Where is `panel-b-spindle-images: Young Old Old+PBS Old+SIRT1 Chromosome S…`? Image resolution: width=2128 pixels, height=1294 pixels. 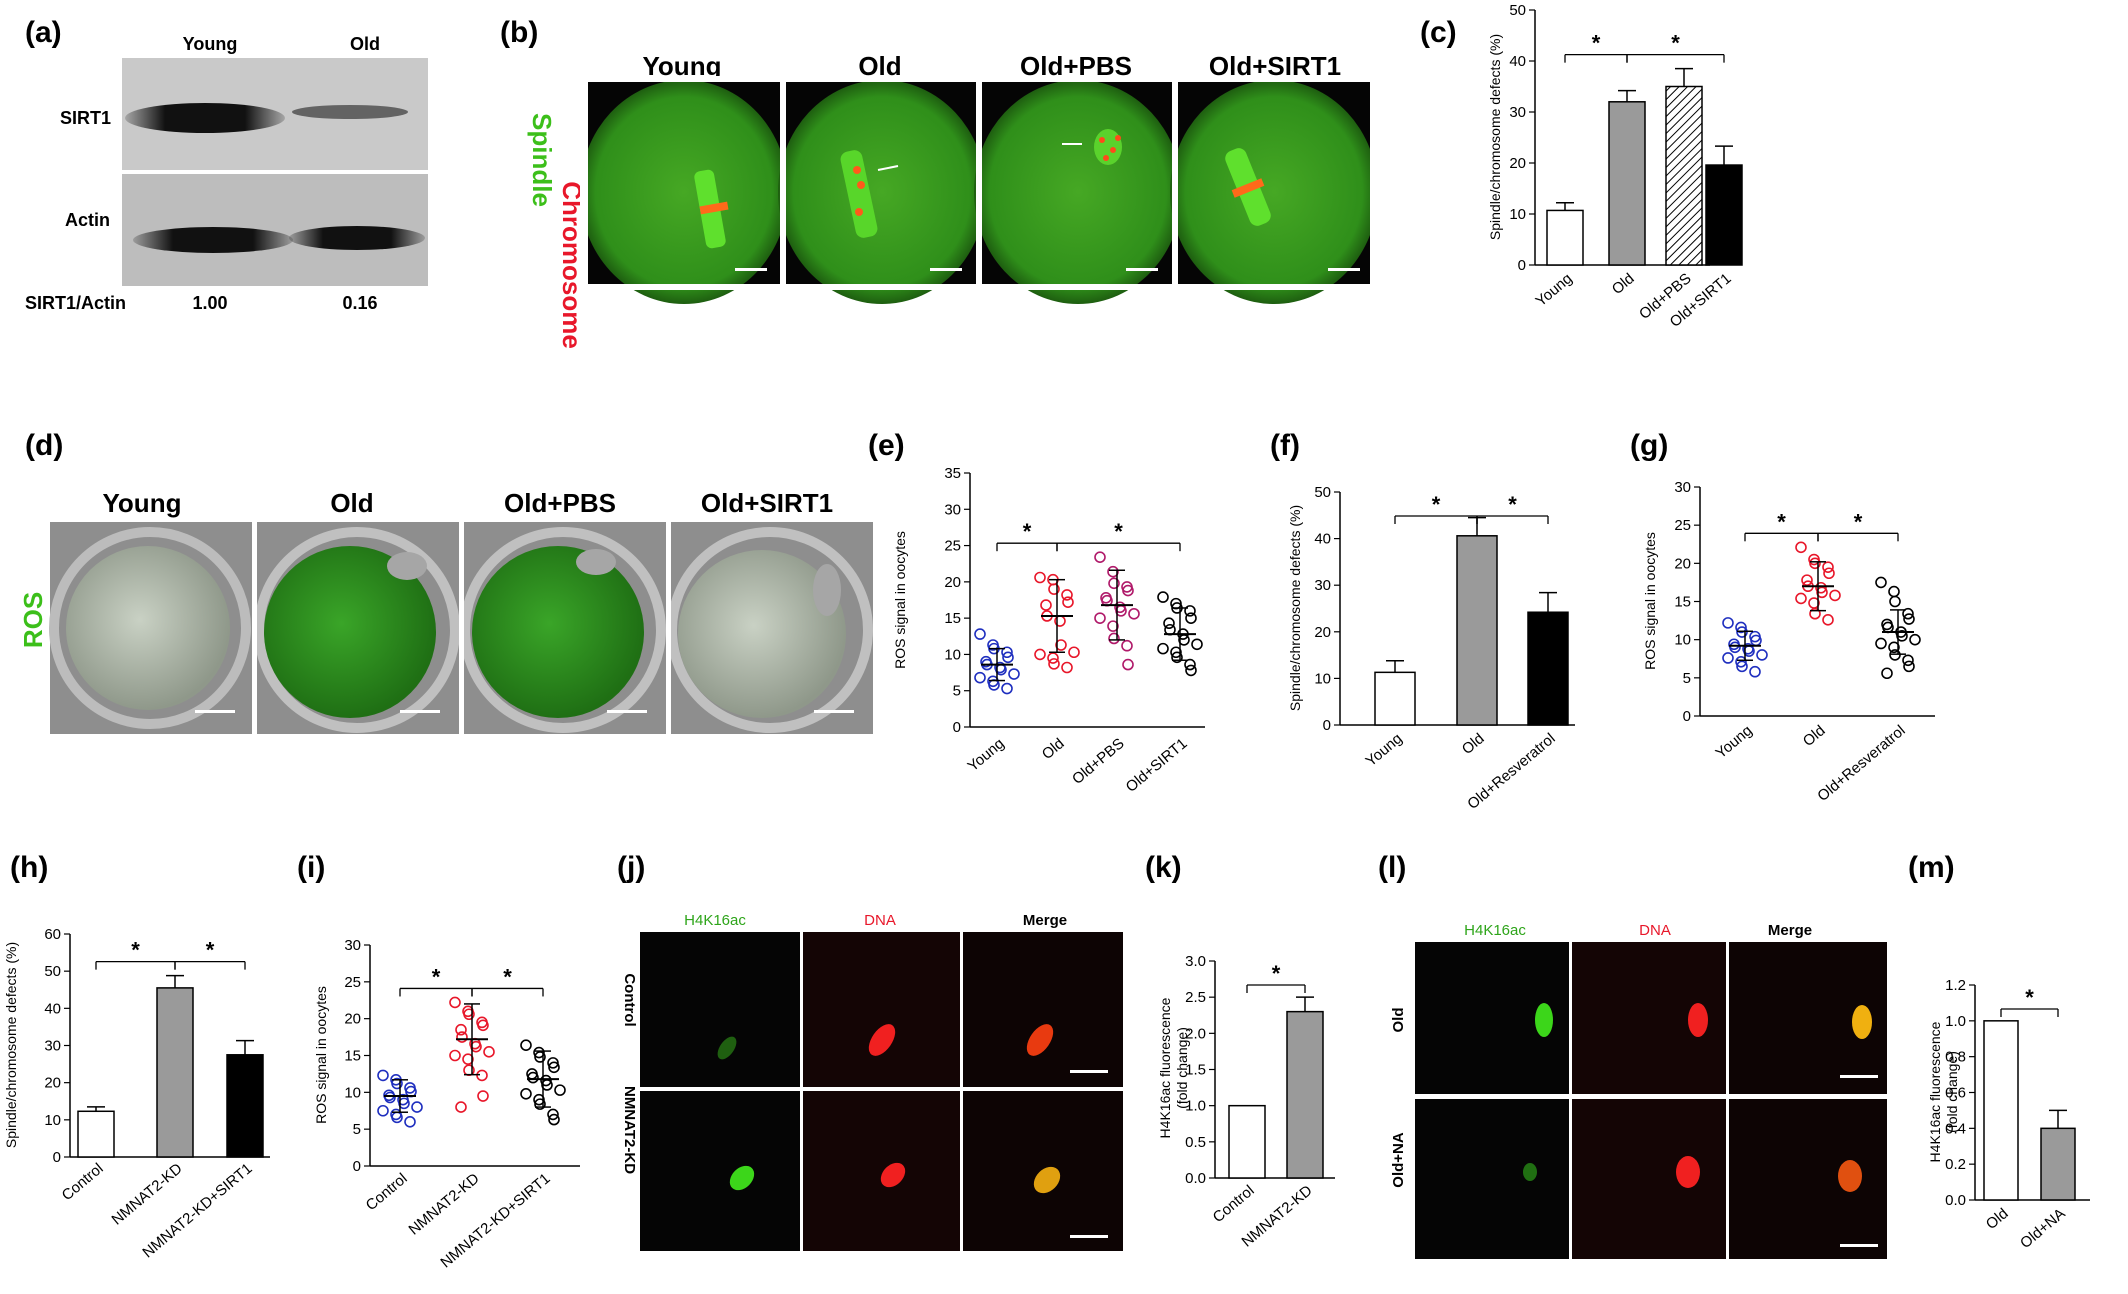 panel-b-spindle-images: Young Old Old+PBS Old+SIRT1 Chromosome S… is located at coordinates (953, 200).